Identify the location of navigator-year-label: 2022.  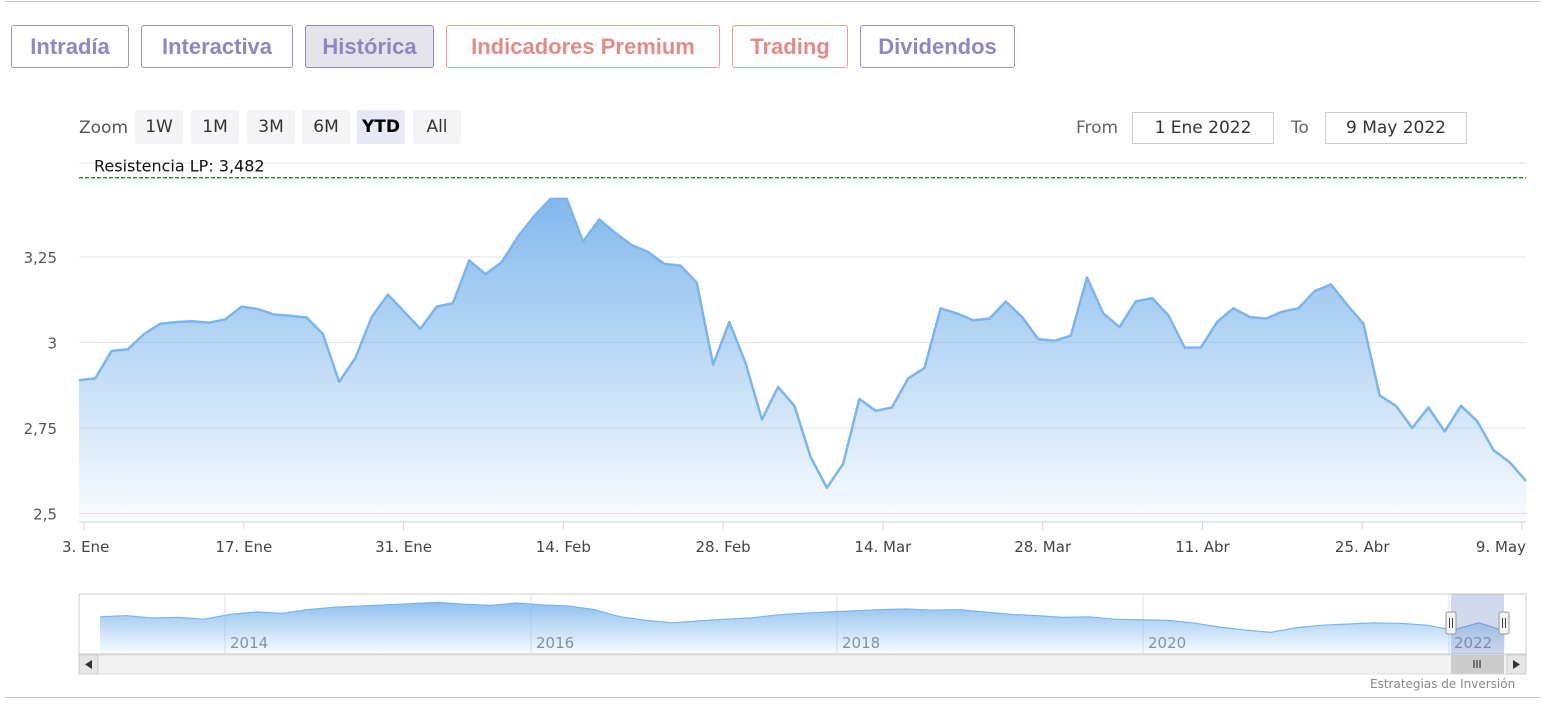
(1473, 643).